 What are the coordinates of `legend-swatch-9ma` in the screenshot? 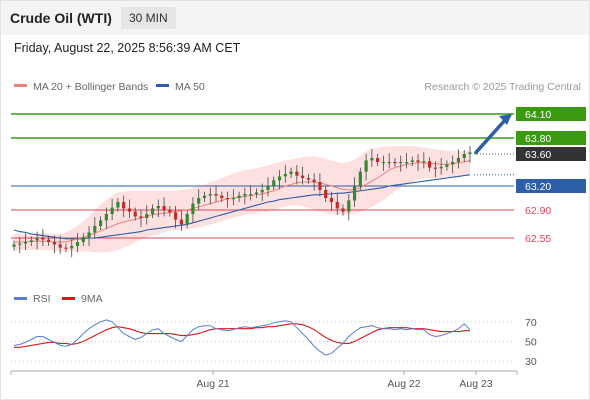 It's located at (68, 298).